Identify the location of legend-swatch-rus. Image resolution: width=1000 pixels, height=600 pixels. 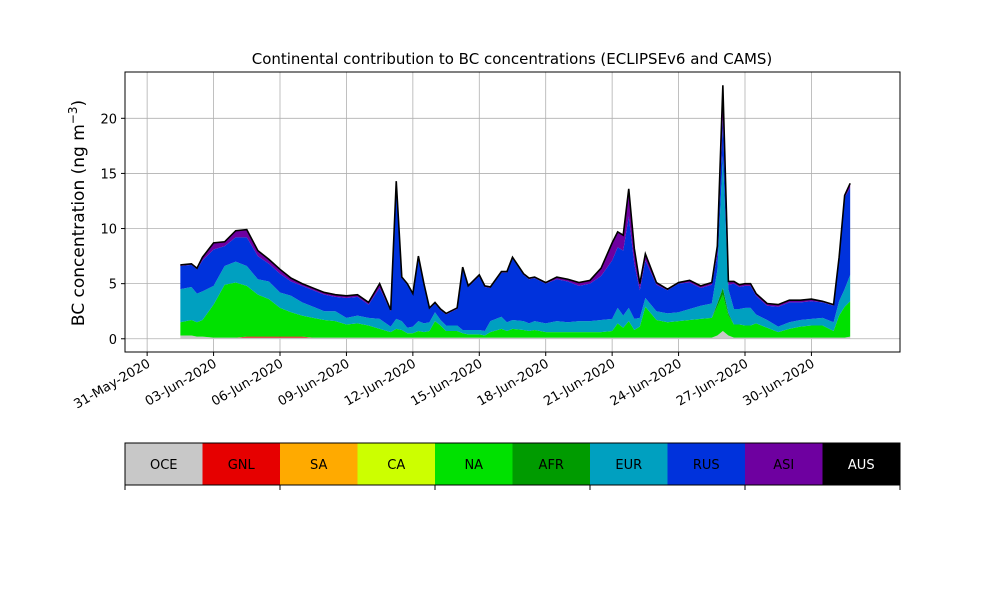
(706, 464).